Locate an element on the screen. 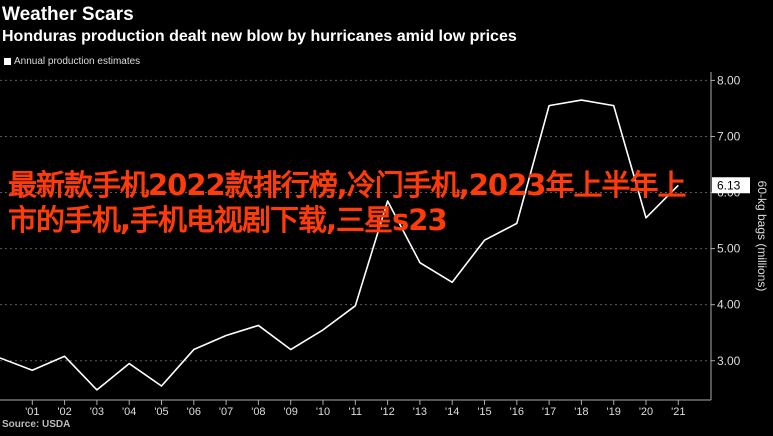 This screenshot has width=773, height=436. chart-title: Weather Scars is located at coordinates (68, 14).